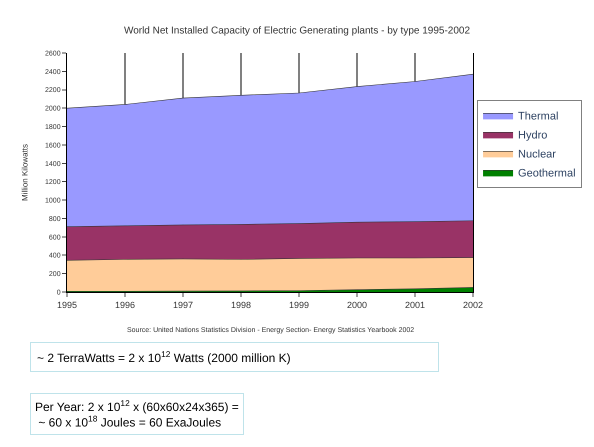 This screenshot has width=594, height=447. I want to click on text: ~ 2 TerraWatts = 2 x 10$^{12}$ Watts (2000 million K), so click(164, 357).